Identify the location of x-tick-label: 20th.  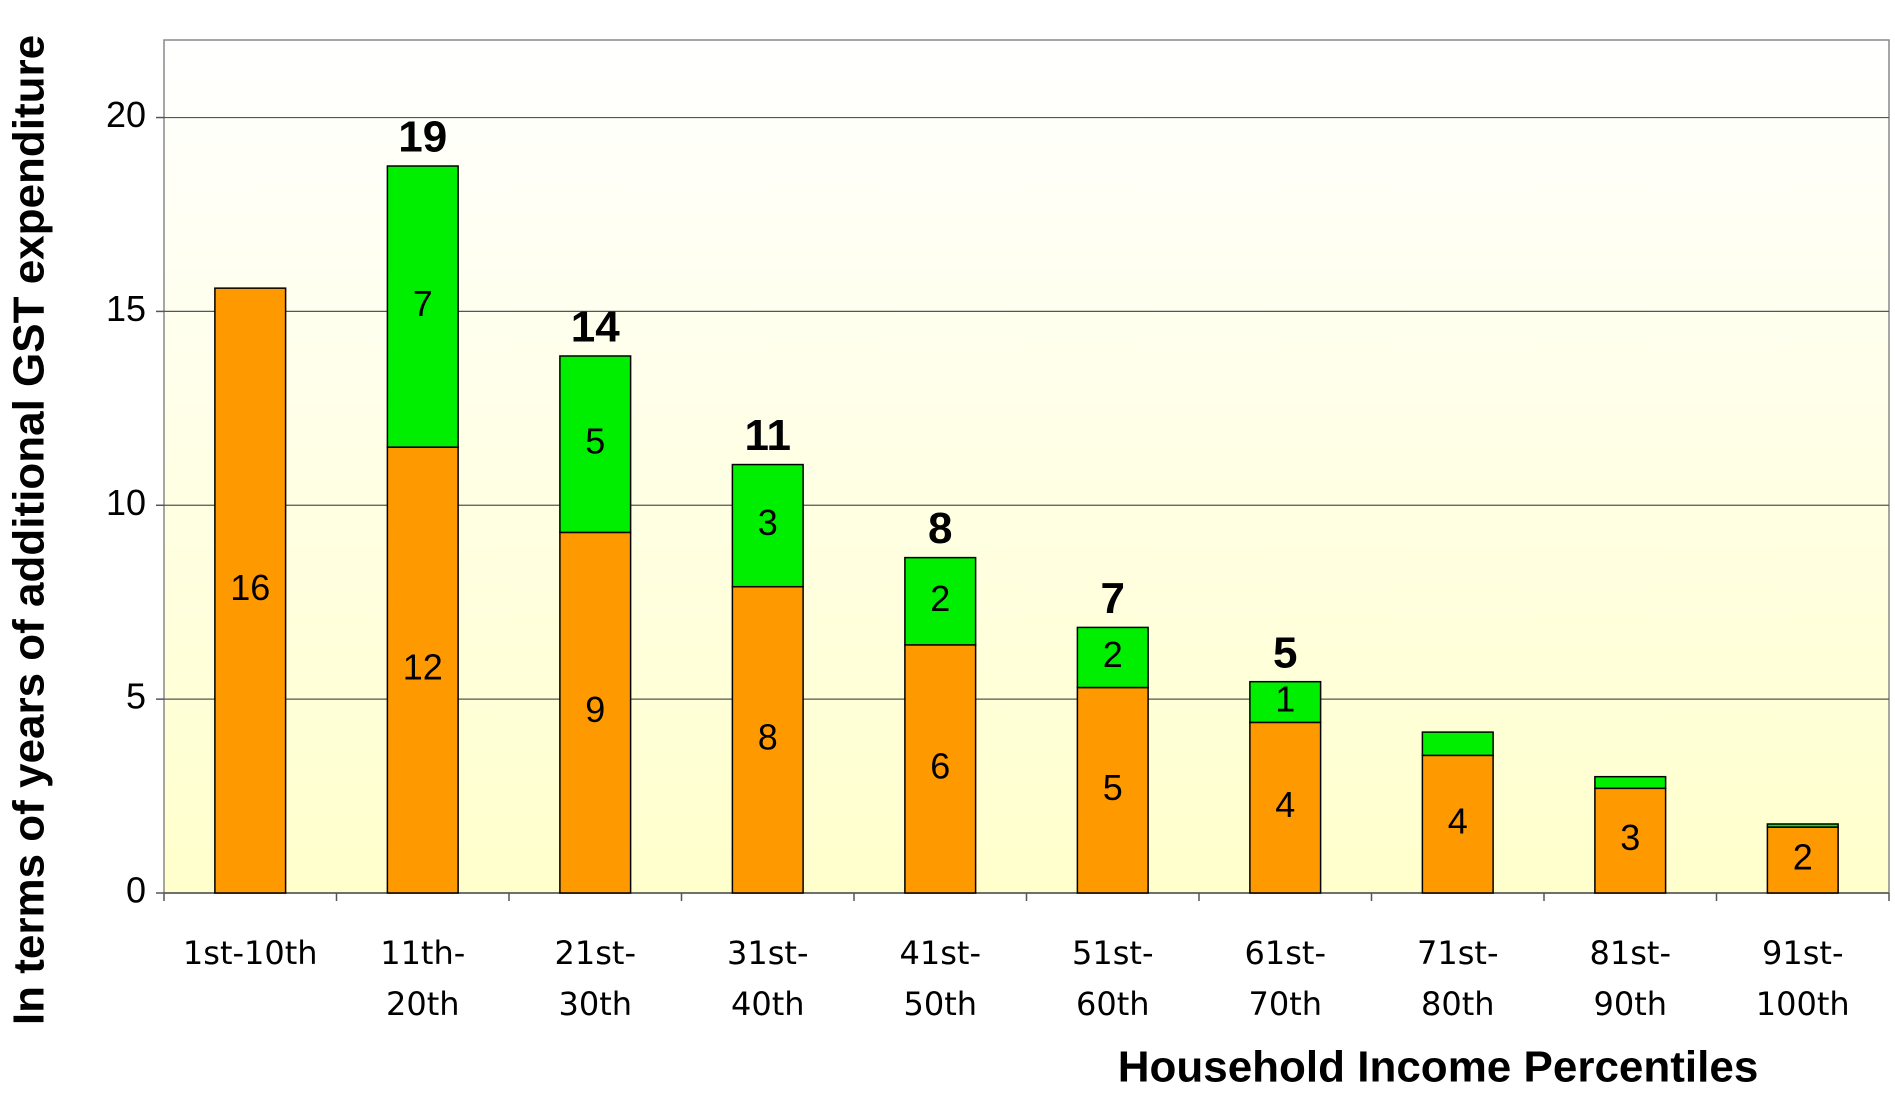
(423, 1004).